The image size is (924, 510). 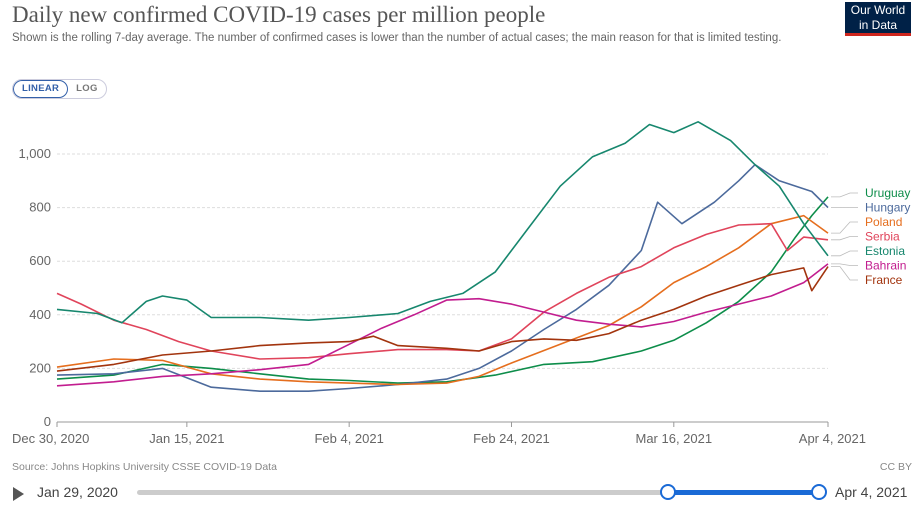 What do you see at coordinates (77, 492) in the screenshot?
I see `timeline-start-label: Jan 29, 2020` at bounding box center [77, 492].